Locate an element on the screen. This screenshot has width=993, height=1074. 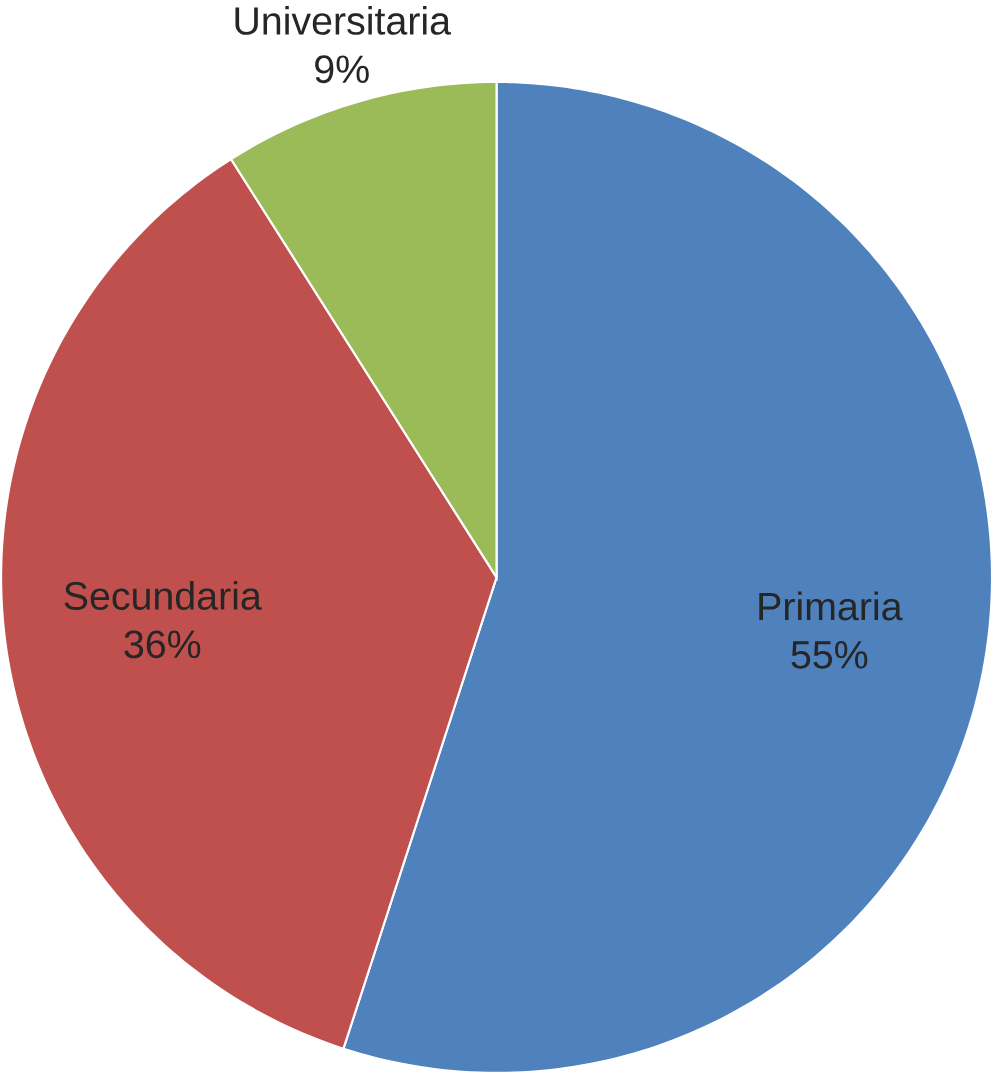
data-label: 55% is located at coordinates (829, 655).